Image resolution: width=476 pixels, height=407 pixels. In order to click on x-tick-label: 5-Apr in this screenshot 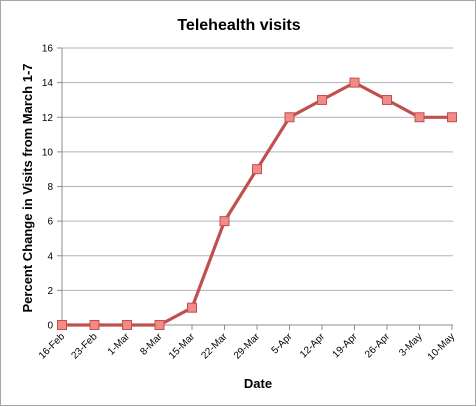, I will do `click(283, 344)`.